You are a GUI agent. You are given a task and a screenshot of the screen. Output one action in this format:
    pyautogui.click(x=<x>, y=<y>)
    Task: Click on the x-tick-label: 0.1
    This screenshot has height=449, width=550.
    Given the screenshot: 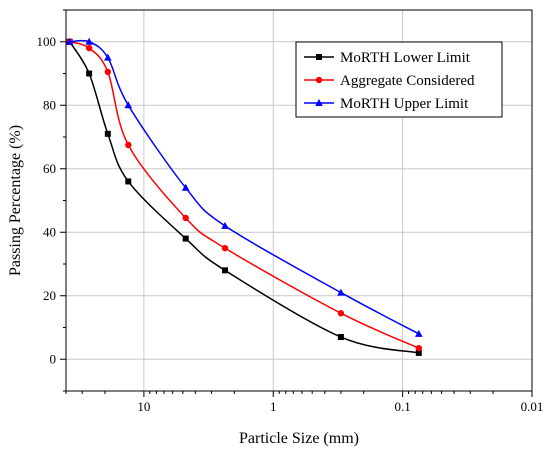 What is the action you would take?
    pyautogui.click(x=403, y=406)
    